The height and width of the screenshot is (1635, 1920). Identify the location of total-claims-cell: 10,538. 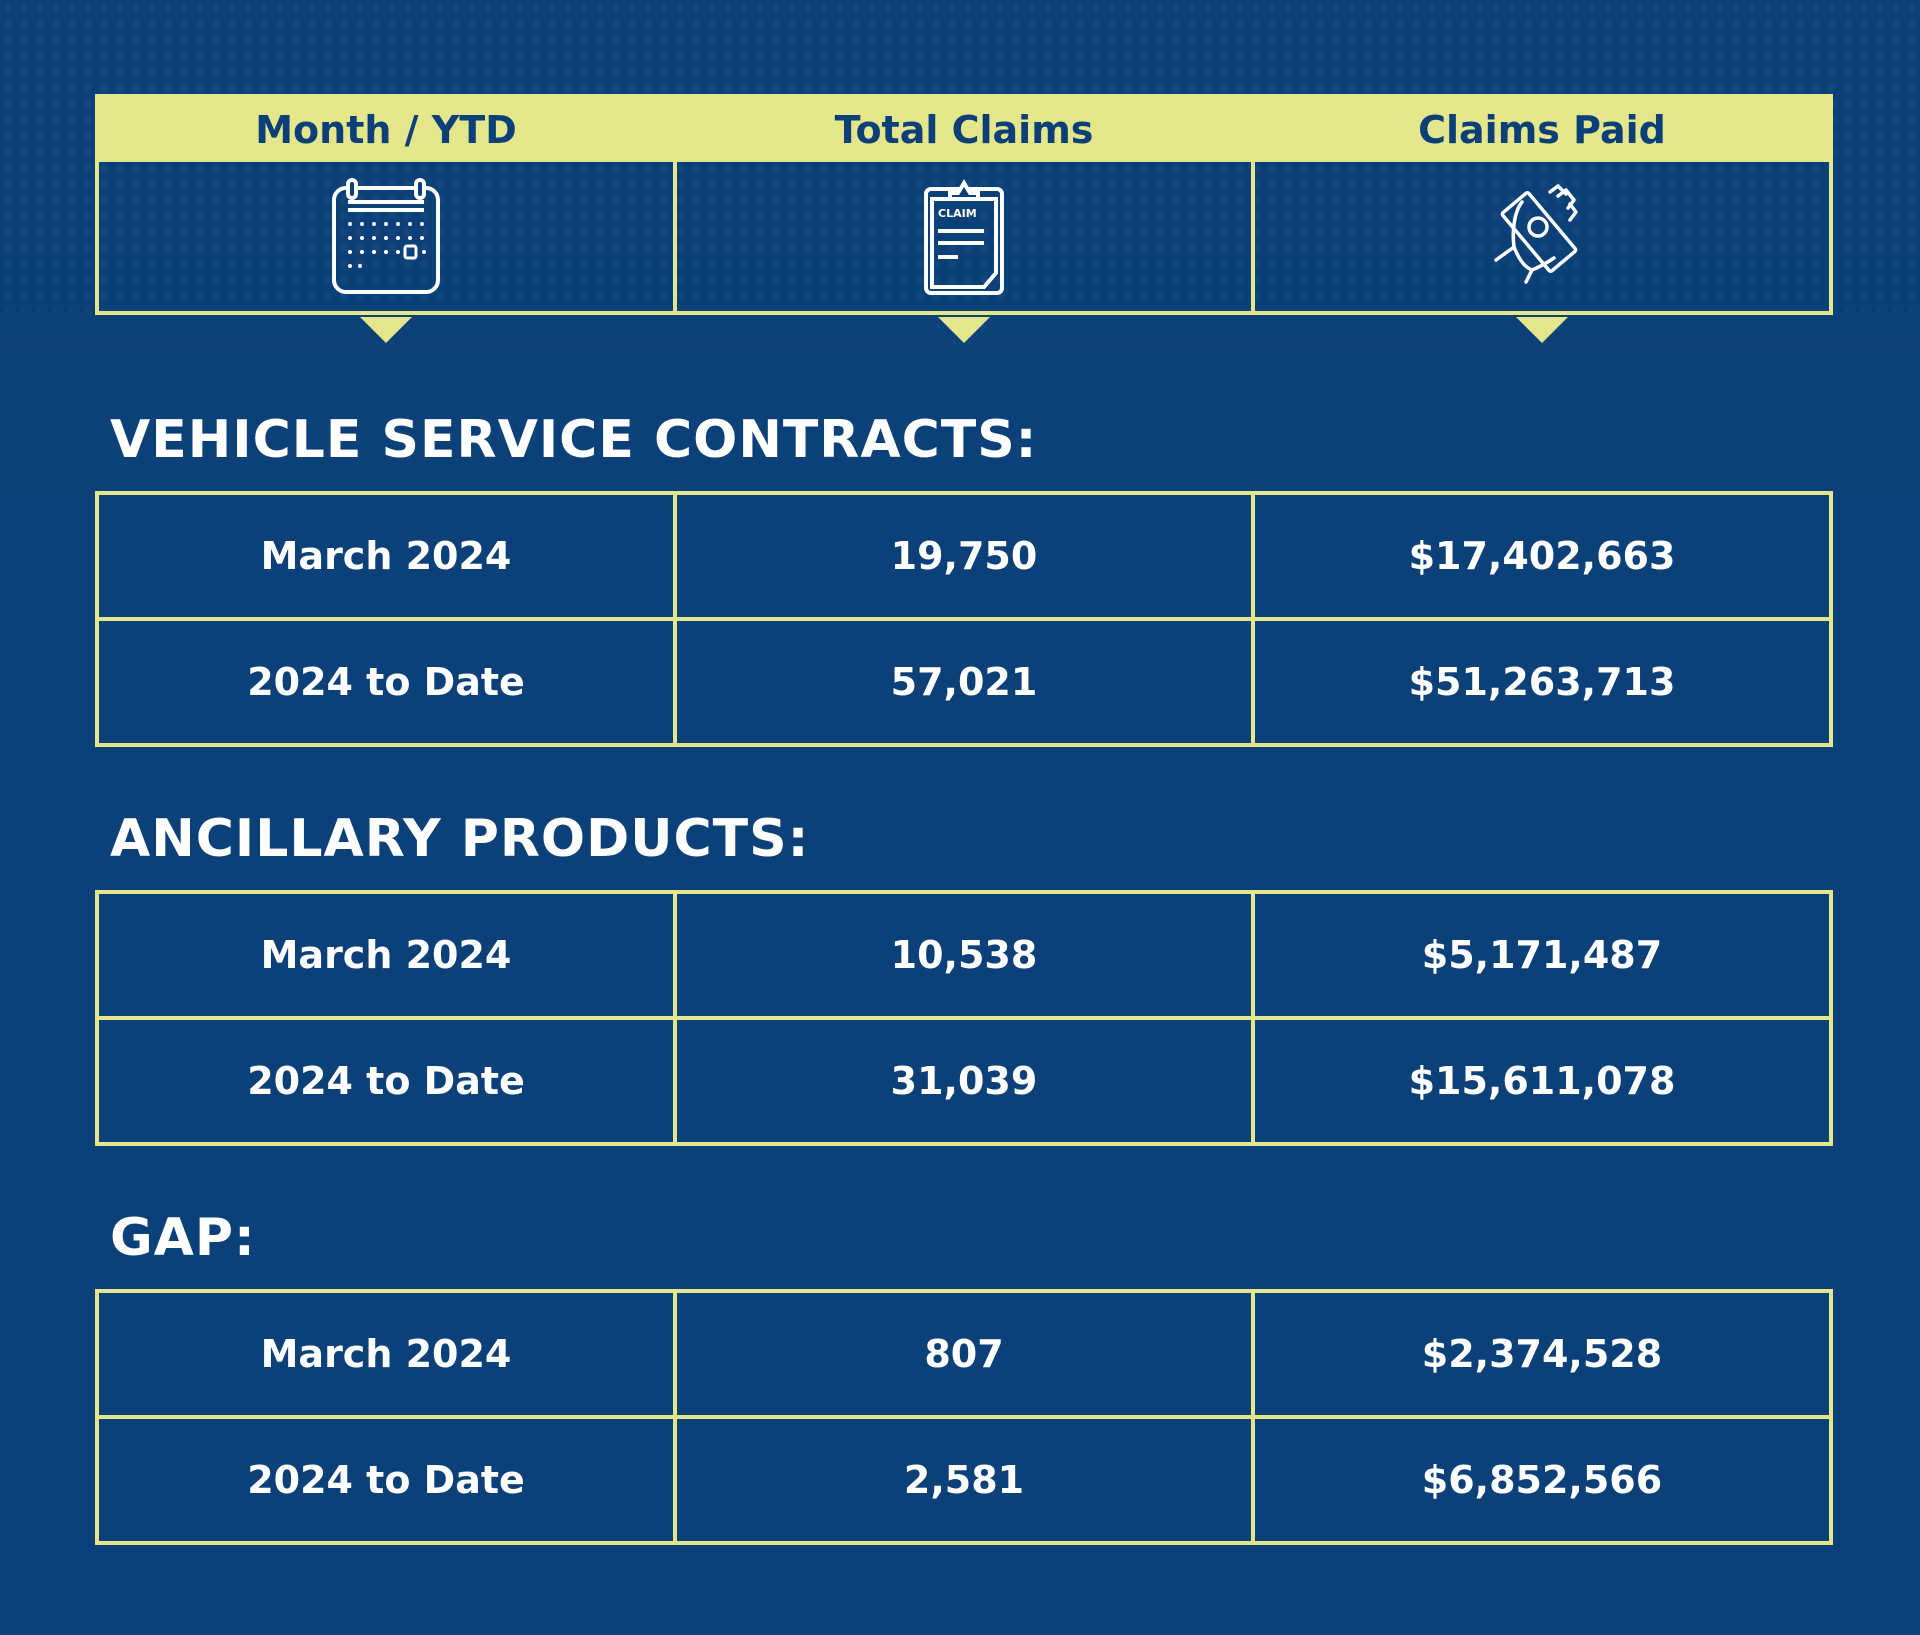
(962, 955).